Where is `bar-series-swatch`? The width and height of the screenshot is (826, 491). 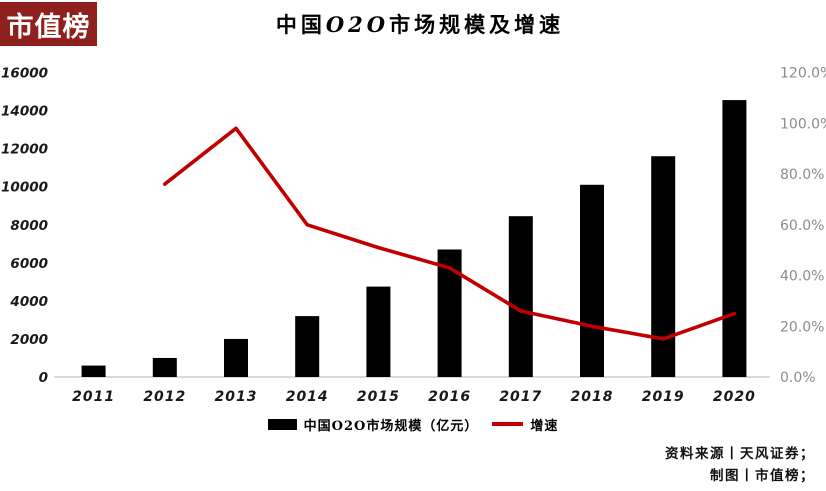 bar-series-swatch is located at coordinates (282, 424).